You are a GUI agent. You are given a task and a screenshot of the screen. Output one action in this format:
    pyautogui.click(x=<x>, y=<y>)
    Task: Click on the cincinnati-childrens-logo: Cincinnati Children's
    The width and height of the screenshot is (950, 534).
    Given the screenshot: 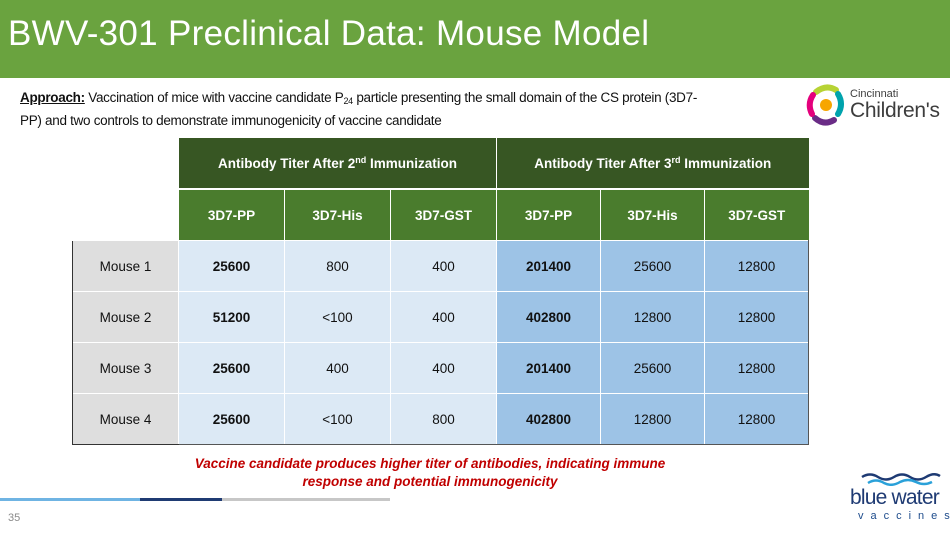 What is the action you would take?
    pyautogui.click(x=876, y=108)
    